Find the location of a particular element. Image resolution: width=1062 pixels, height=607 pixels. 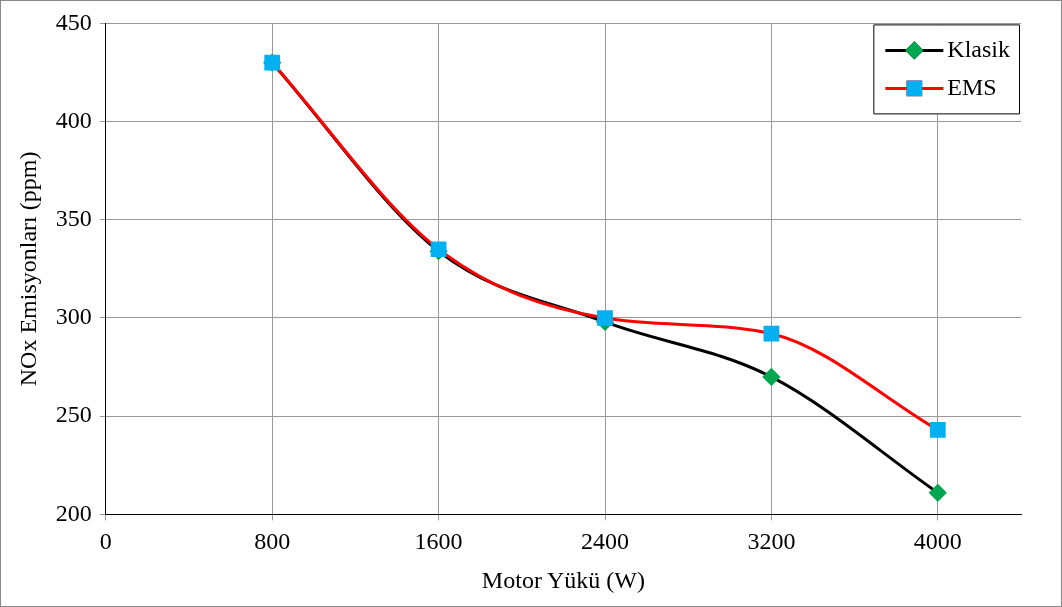

x-tick-label: 1600 is located at coordinates (438, 541).